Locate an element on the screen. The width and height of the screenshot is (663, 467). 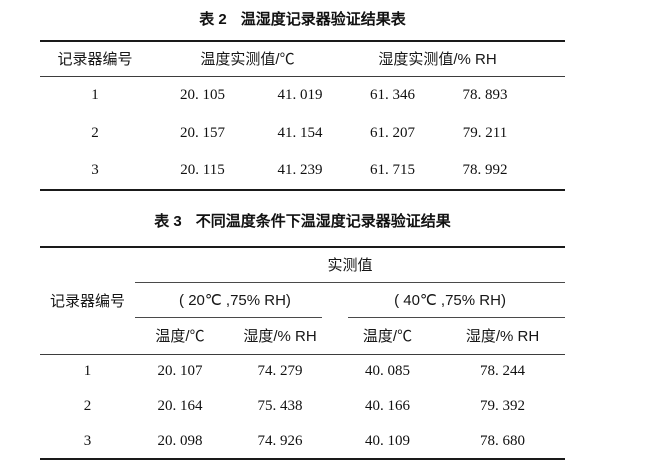
humidity-value: 75. 438 is located at coordinates (280, 406).